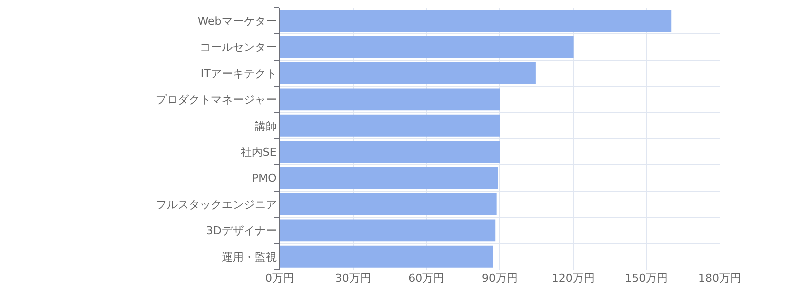 Image resolution: width=800 pixels, height=300 pixels. Describe the element at coordinates (265, 179) in the screenshot. I see `y-tick-label: PMO` at that location.